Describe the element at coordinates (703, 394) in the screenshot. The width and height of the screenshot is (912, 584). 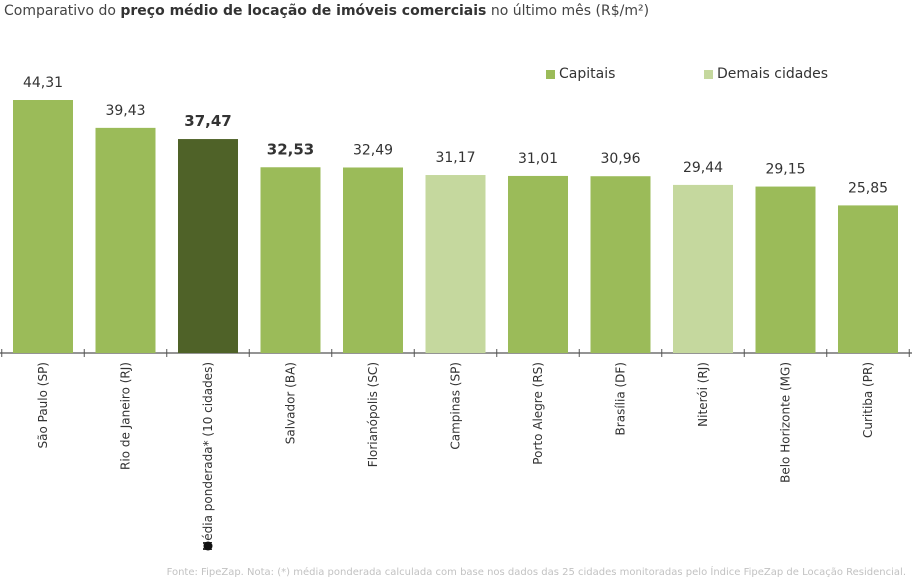
I see `category-label-niteroi-rj: Niterói (RJ)` at that location.